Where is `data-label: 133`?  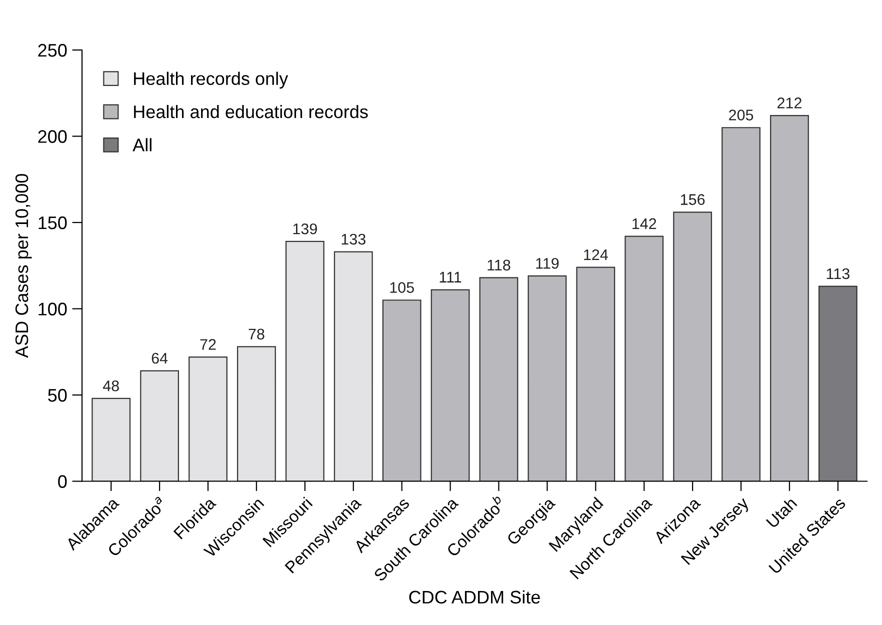 data-label: 133 is located at coordinates (354, 239).